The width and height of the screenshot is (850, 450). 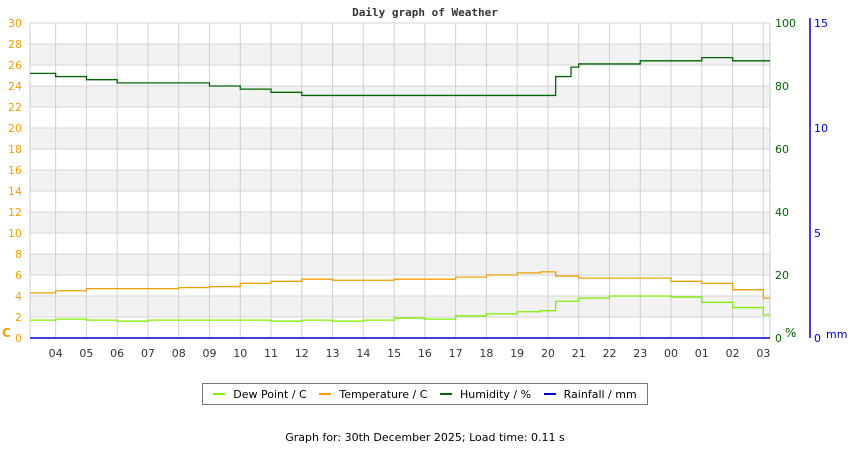 What do you see at coordinates (456, 353) in the screenshot?
I see `x-tick-label: 17` at bounding box center [456, 353].